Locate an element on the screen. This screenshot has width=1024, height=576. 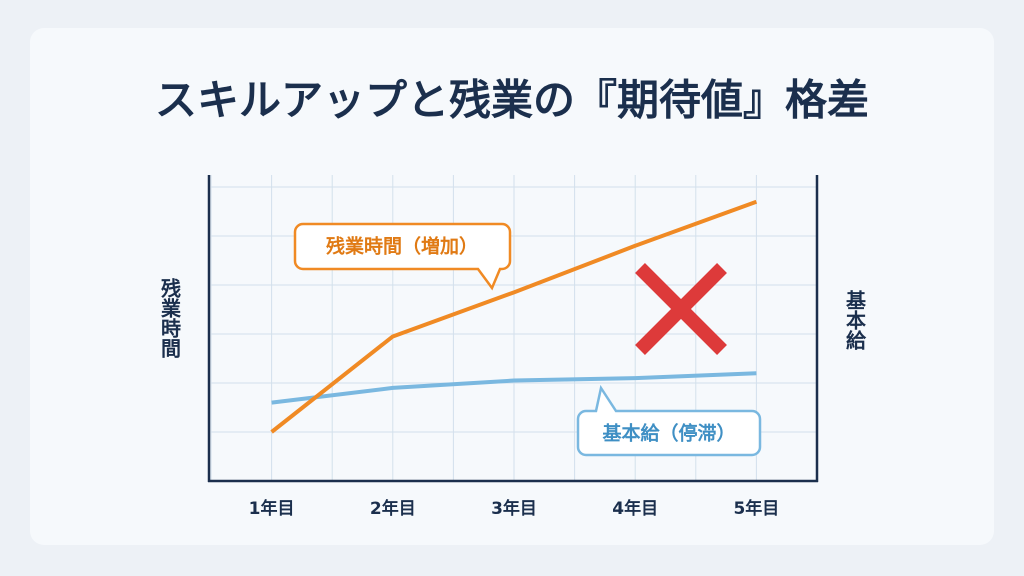
series-line is located at coordinates (514, 388).